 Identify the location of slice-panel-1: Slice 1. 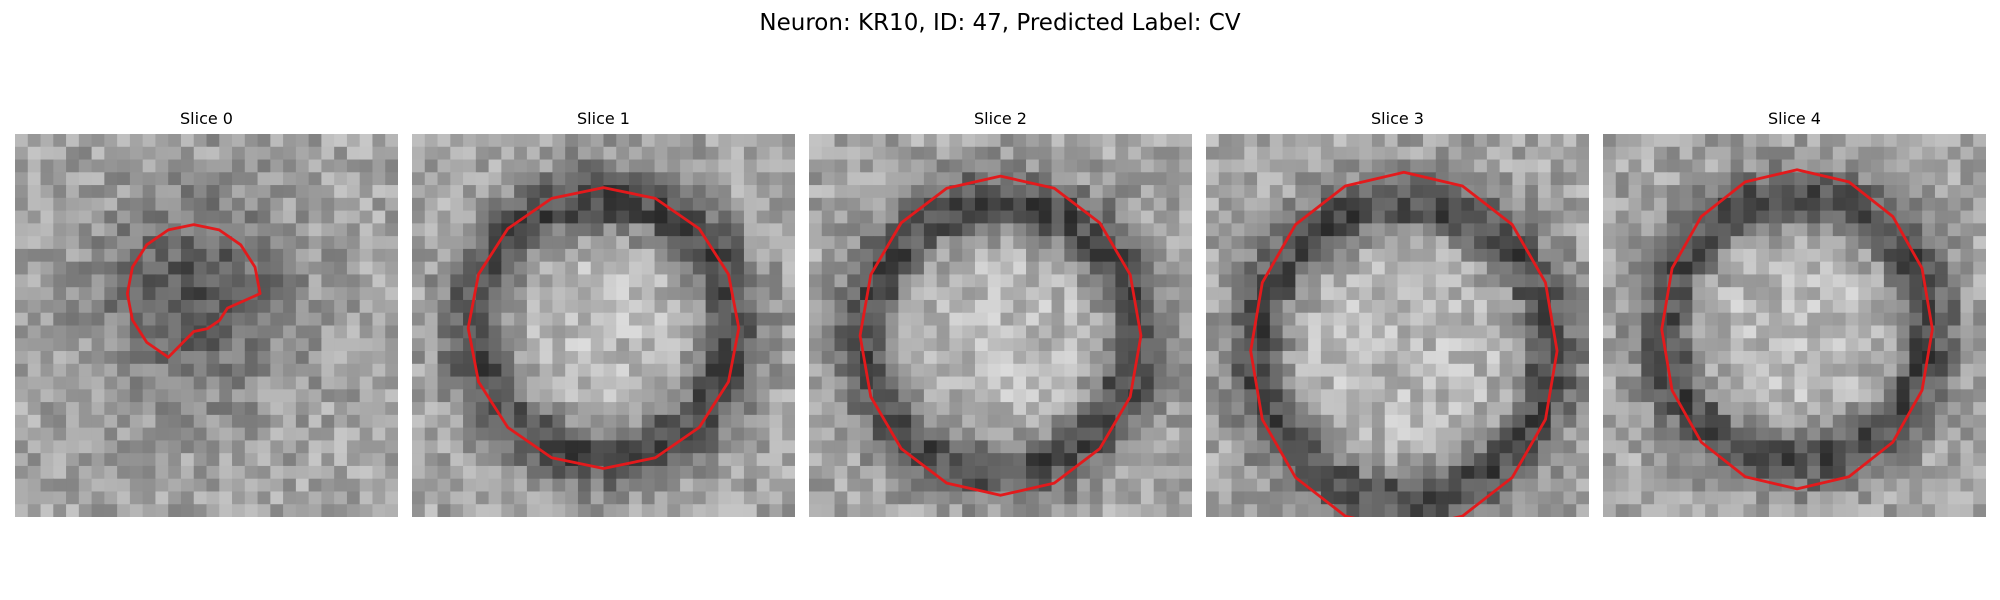
(603, 311).